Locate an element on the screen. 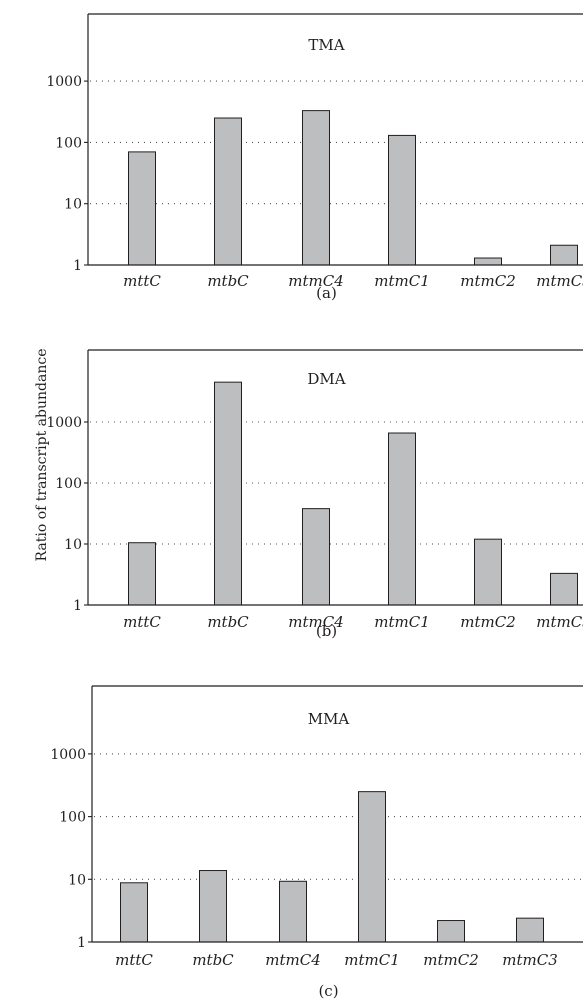 This screenshot has width=583, height=1008. panel-title: TMA is located at coordinates (326, 45).